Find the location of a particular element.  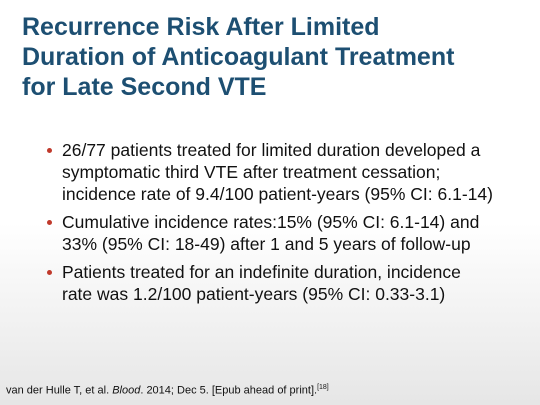

title-line: Recurrence Risk After Limited is located at coordinates (201, 27).